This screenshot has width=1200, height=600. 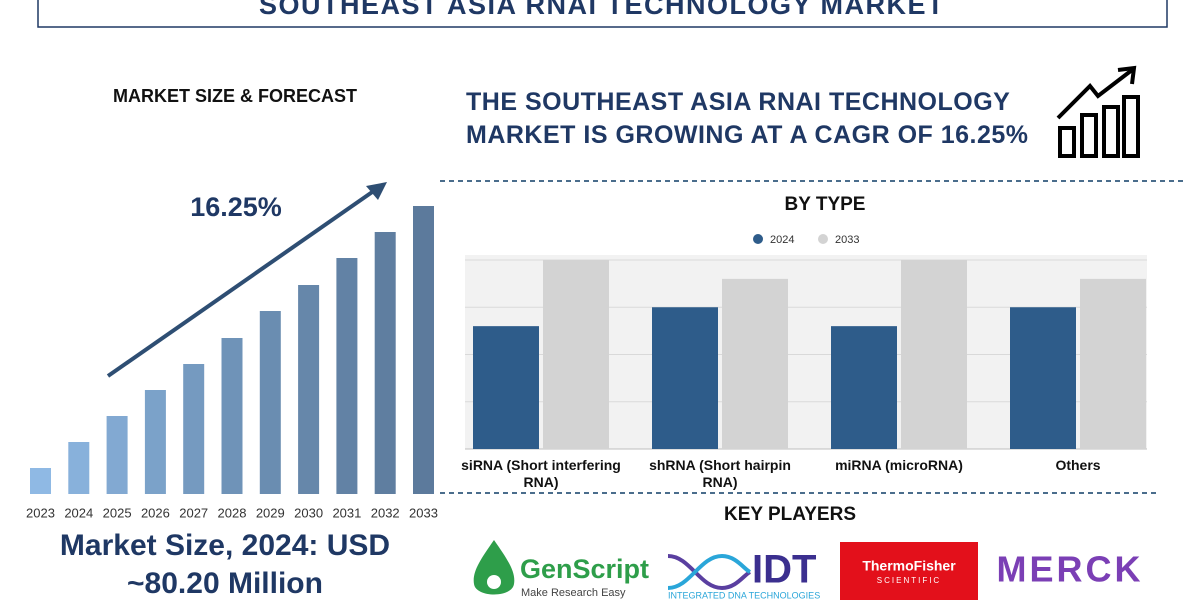 I want to click on x-tick-label: 2033, so click(x=423, y=512).